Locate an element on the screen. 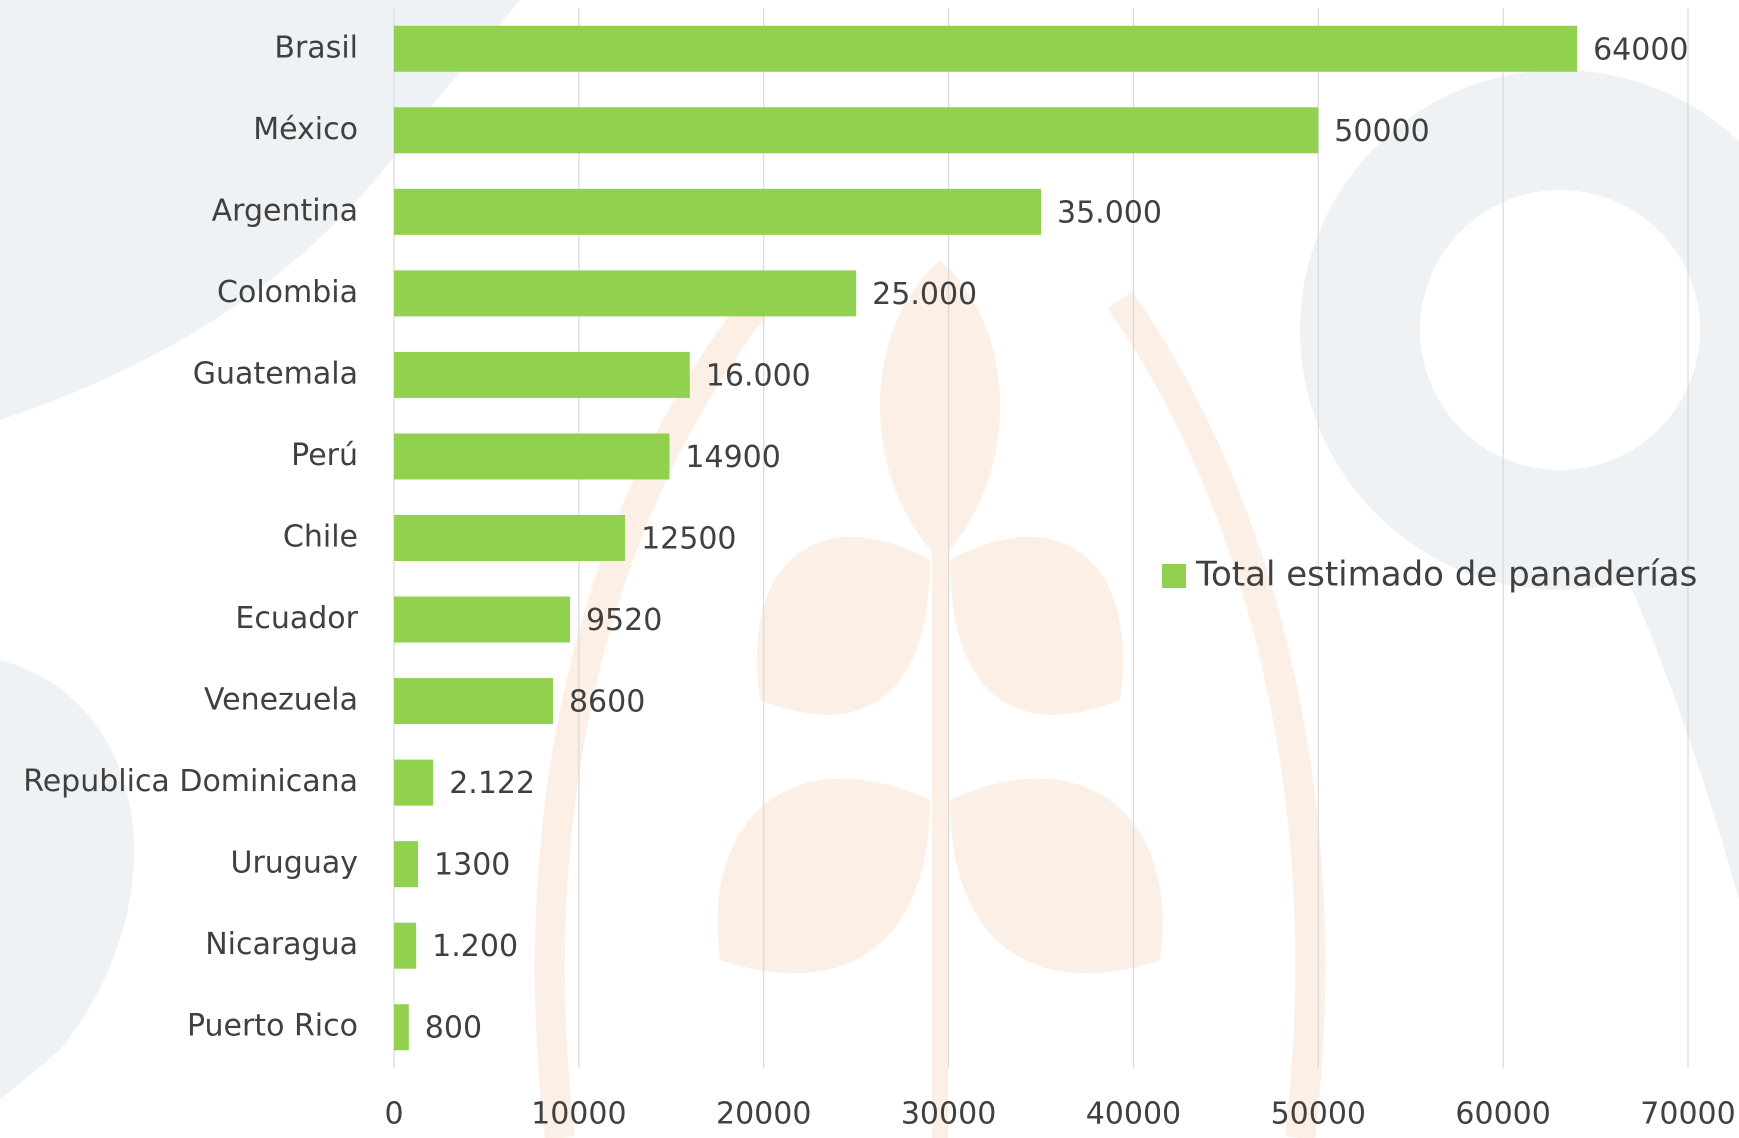  x-tick-label: 20000 is located at coordinates (763, 1114).